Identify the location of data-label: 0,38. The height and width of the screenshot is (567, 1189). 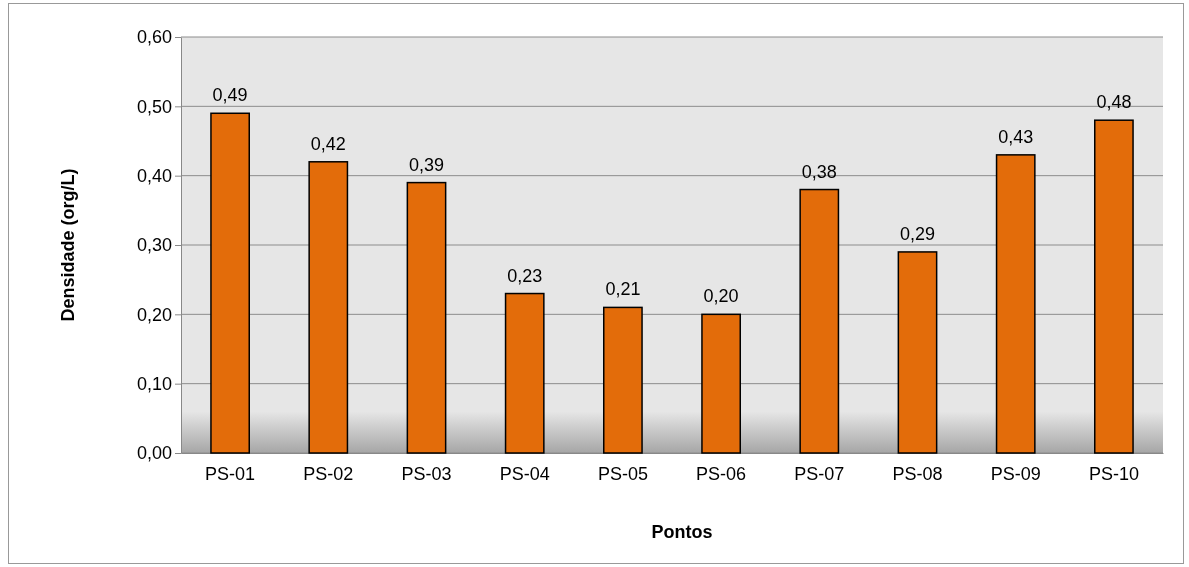
(819, 171).